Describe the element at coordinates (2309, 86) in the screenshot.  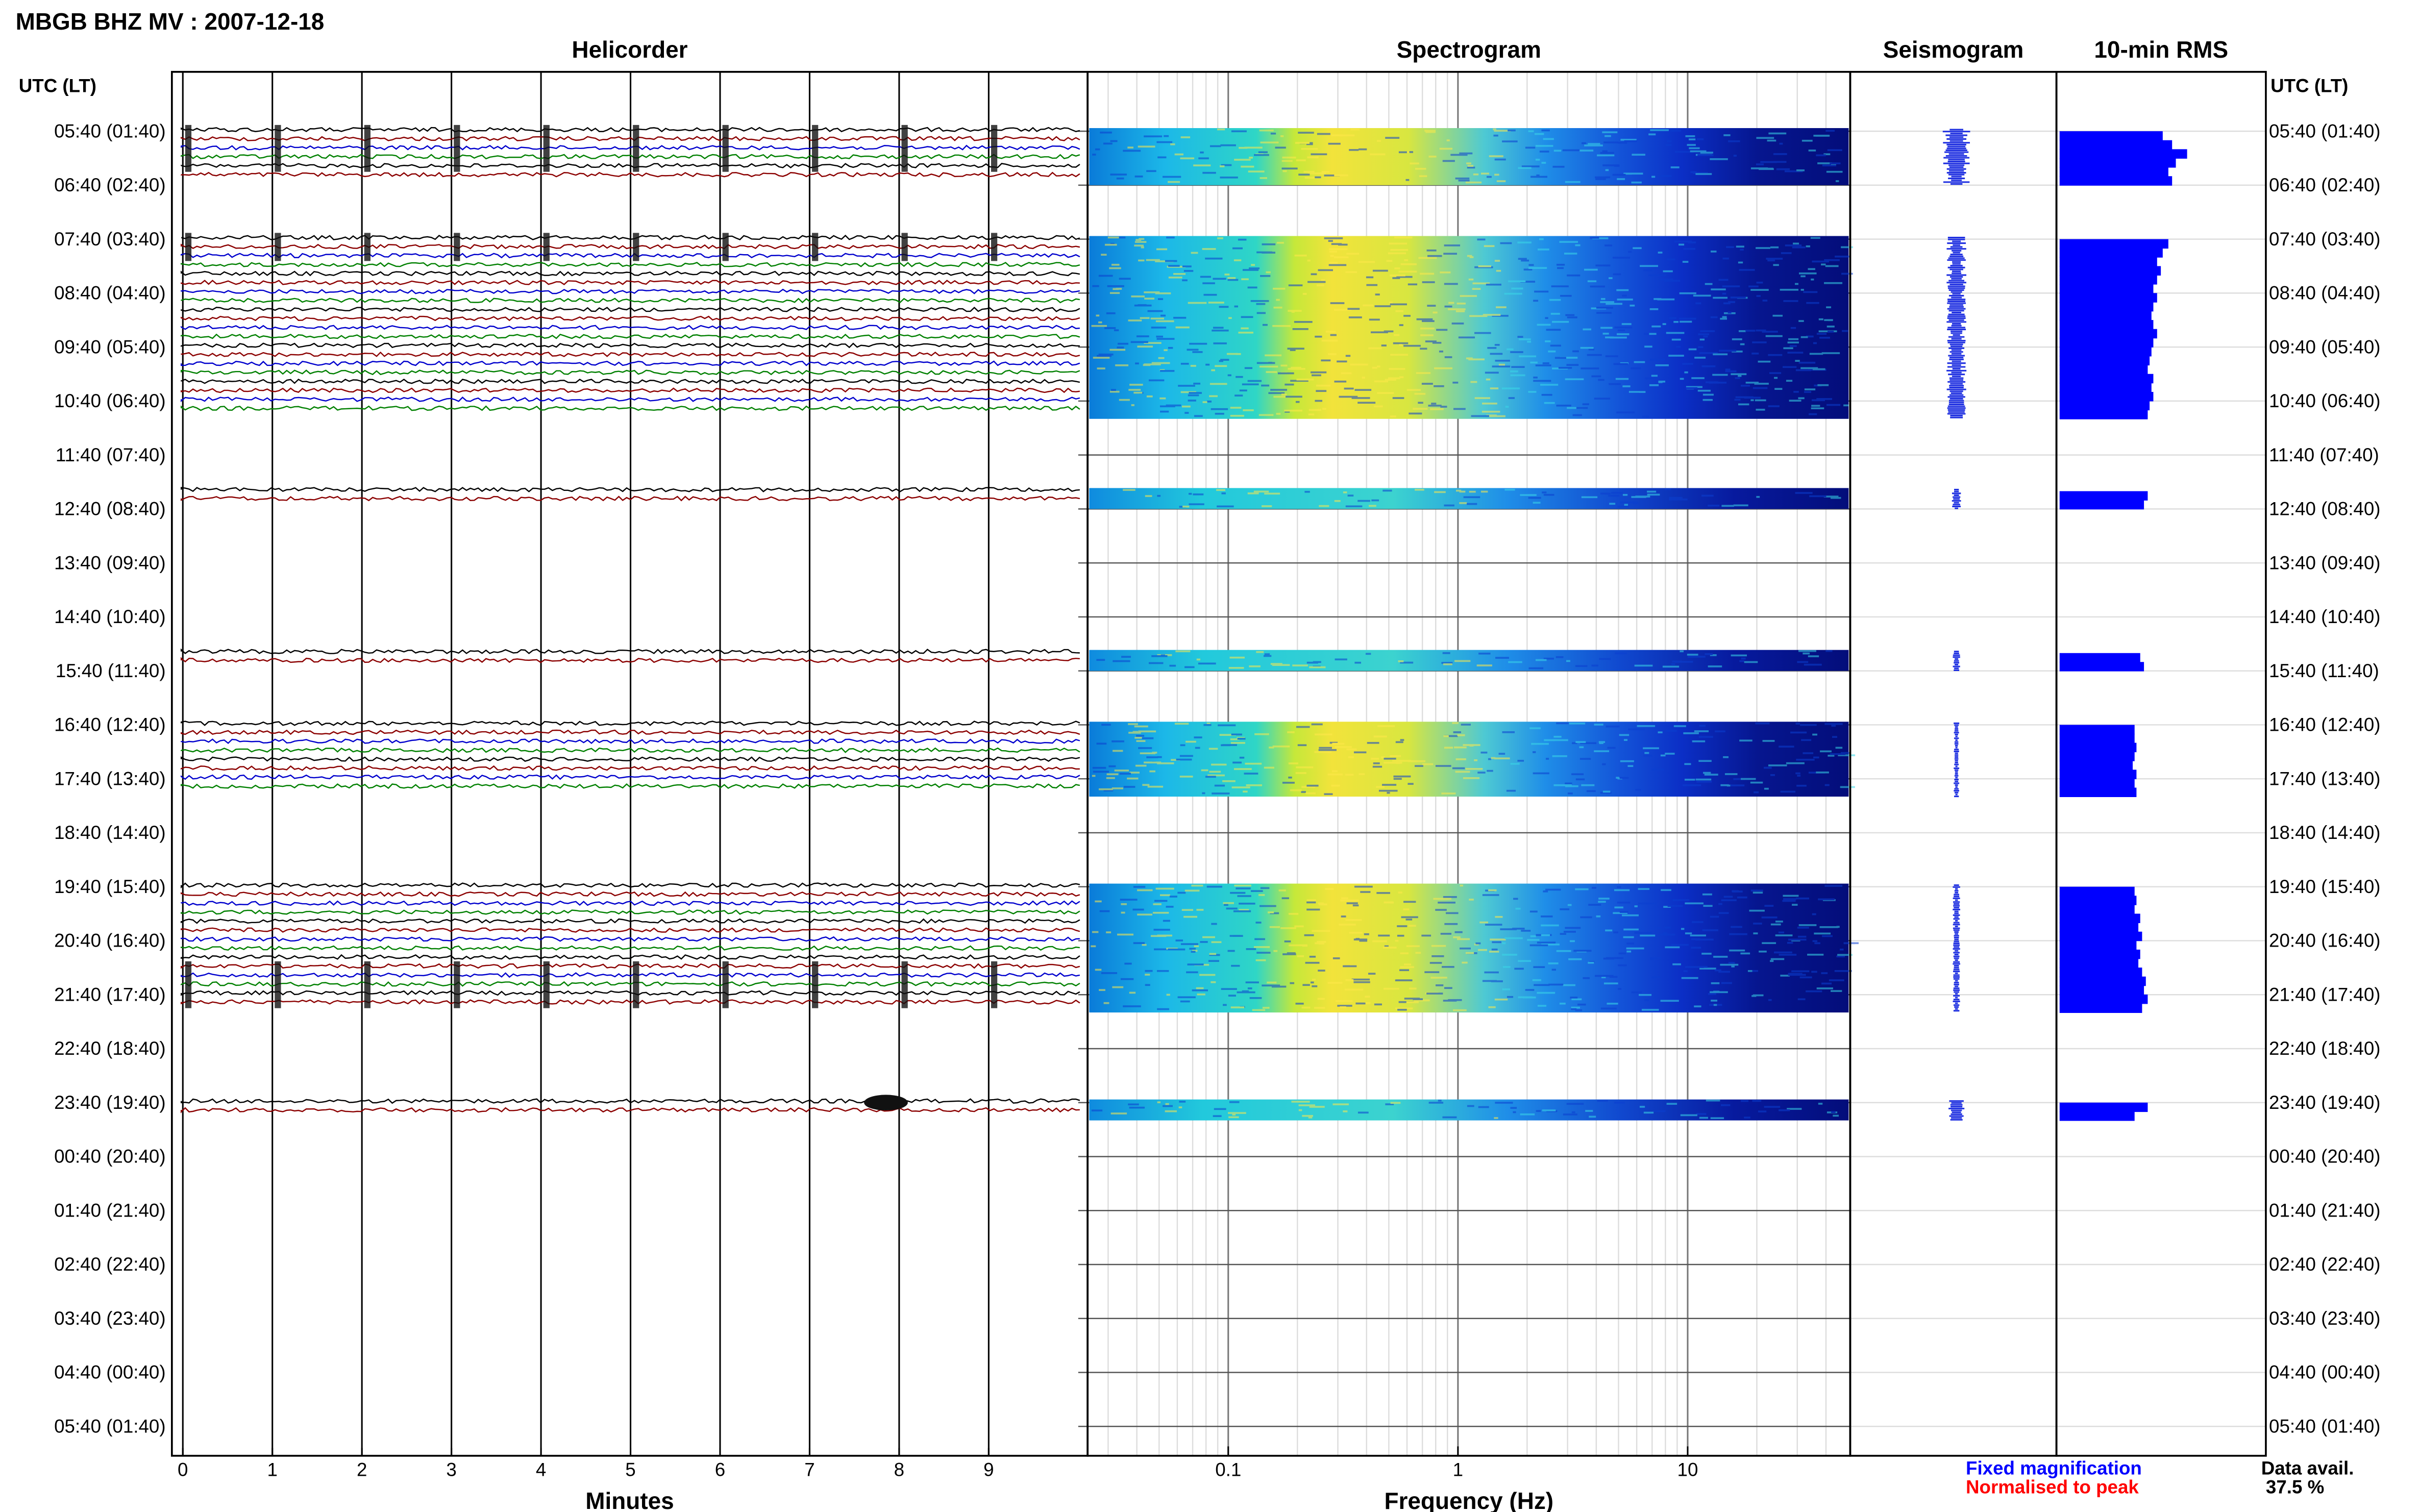
I see `axis-header-right: UTC (LT)` at that location.